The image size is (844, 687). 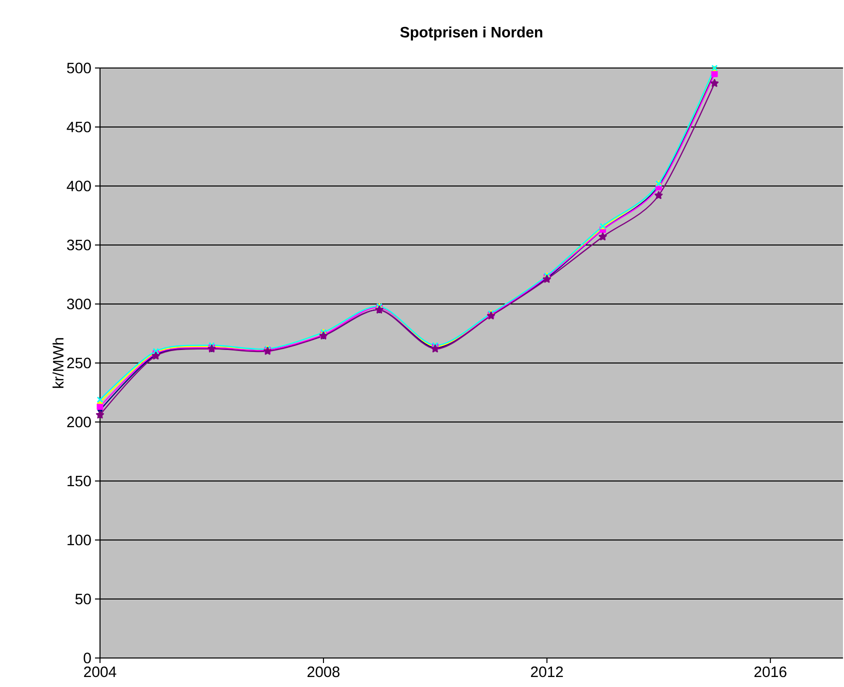 I want to click on y-tick-label: 400, so click(x=78, y=186).